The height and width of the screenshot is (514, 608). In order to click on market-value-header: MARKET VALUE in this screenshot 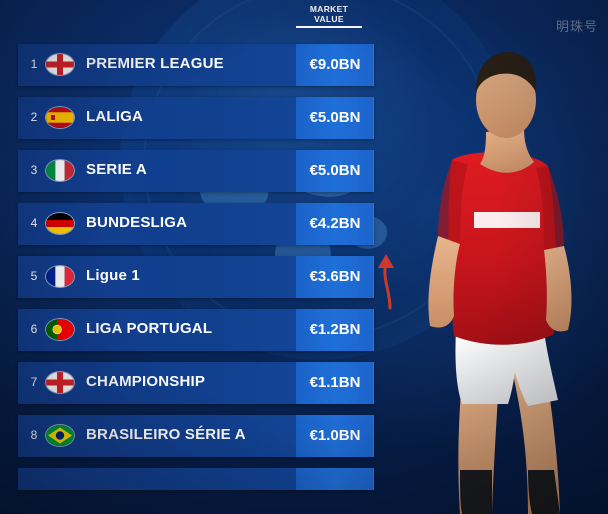, I will do `click(329, 14)`.